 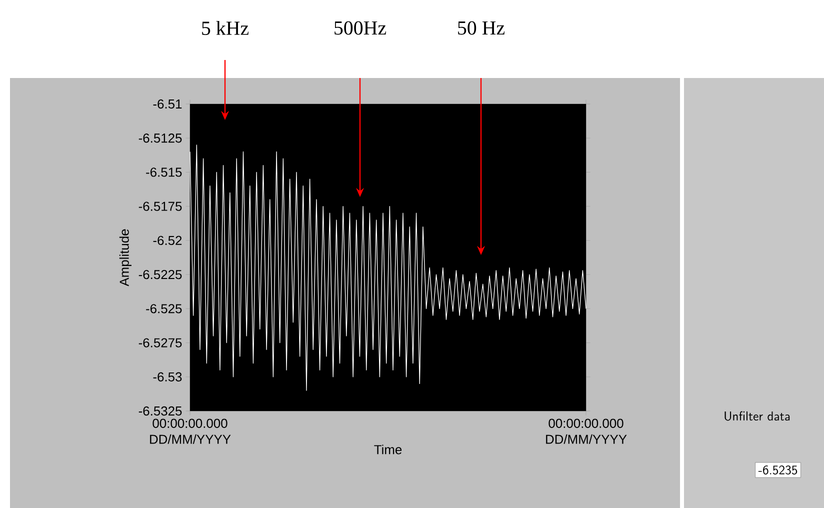 I want to click on y-tick-label: -6.51, so click(x=167, y=104).